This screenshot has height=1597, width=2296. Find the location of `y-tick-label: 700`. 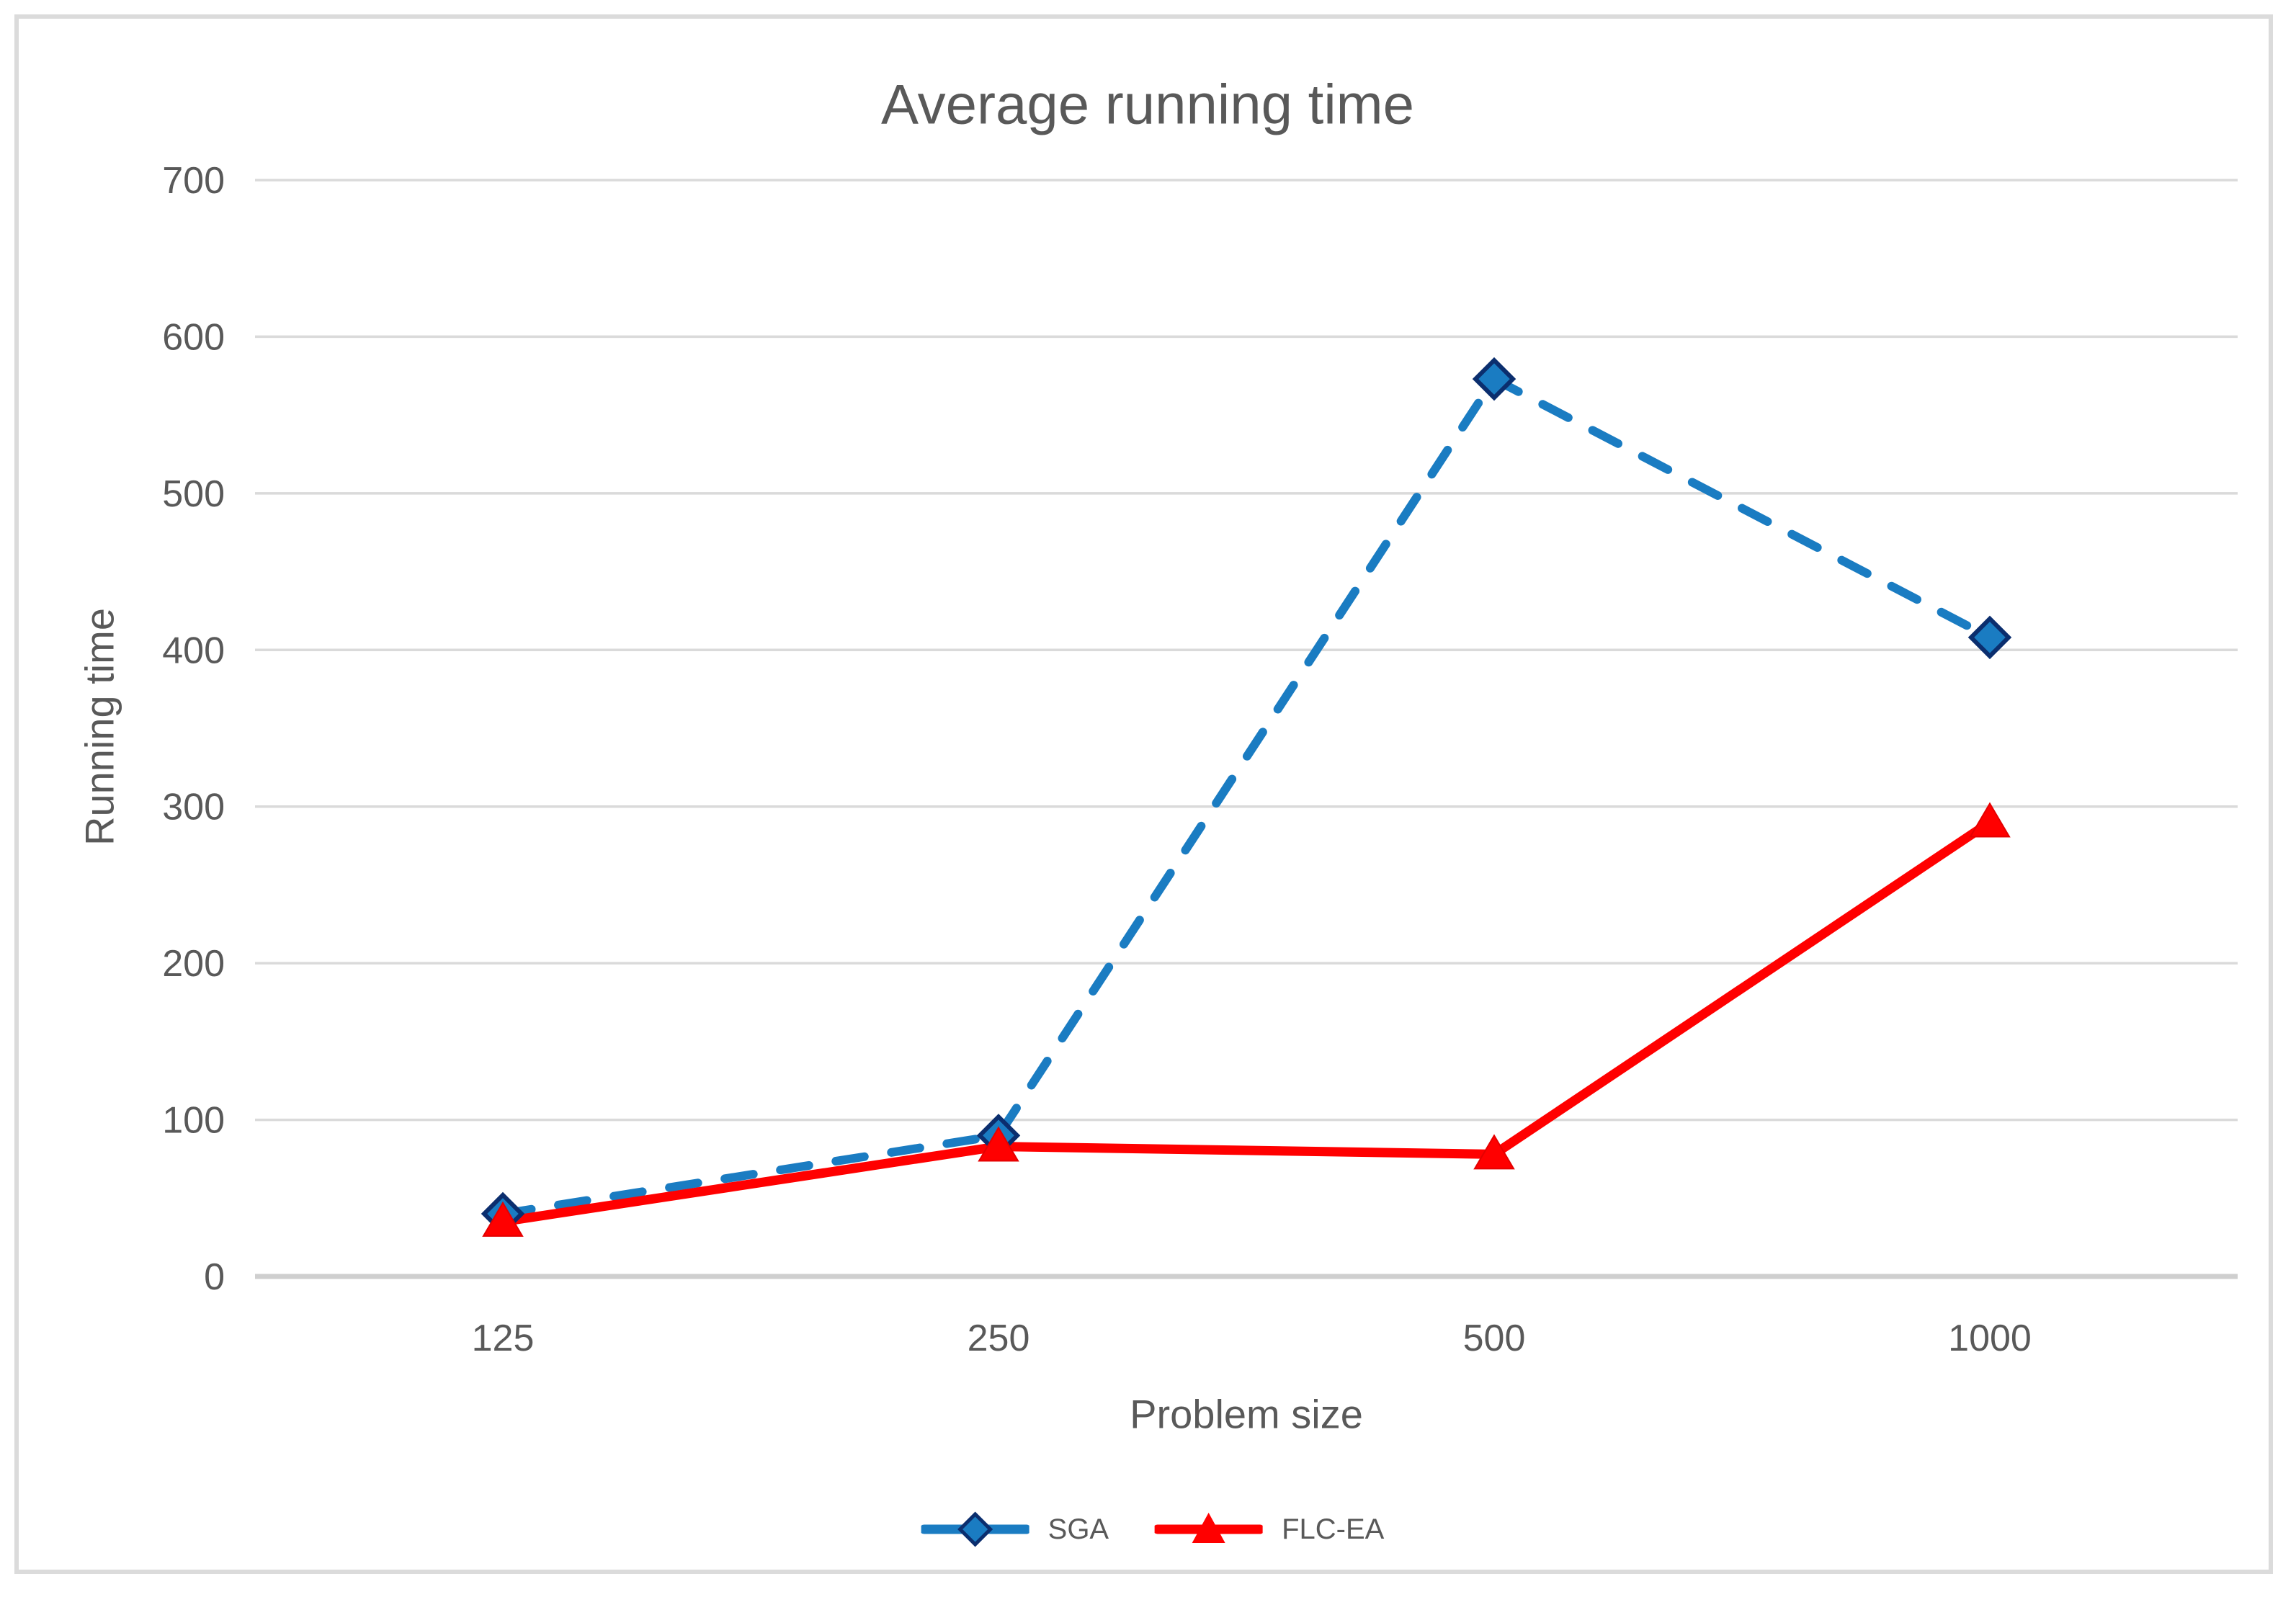

y-tick-label: 700 is located at coordinates (193, 181).